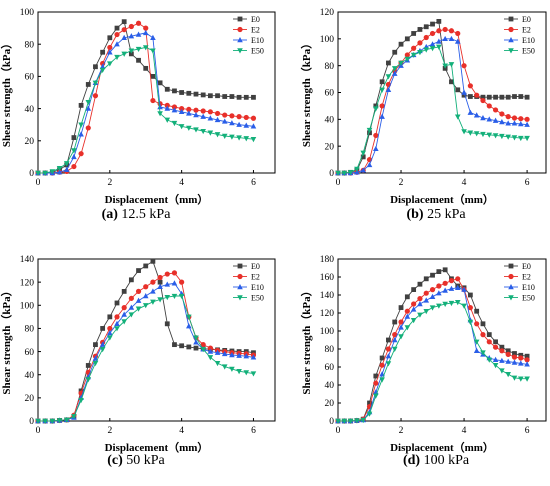 This screenshot has height=486, width=550. What do you see at coordinates (109, 183) in the screenshot?
I see `x-tick-label: 2` at bounding box center [109, 183].